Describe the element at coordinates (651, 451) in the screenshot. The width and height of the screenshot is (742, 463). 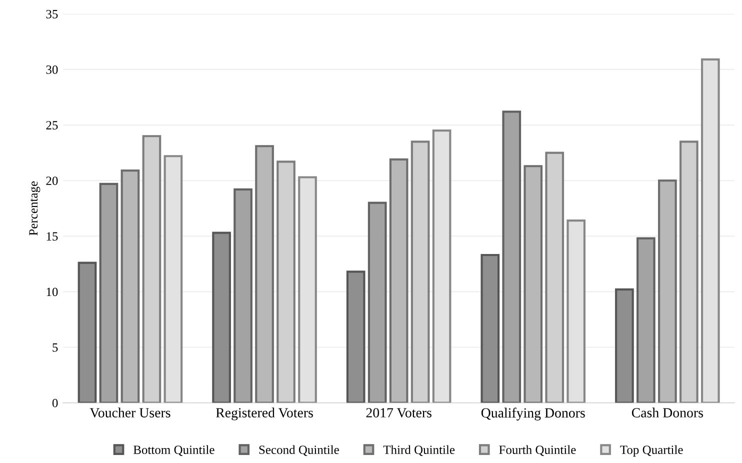
I see `legend-label: Top Quartile` at that location.